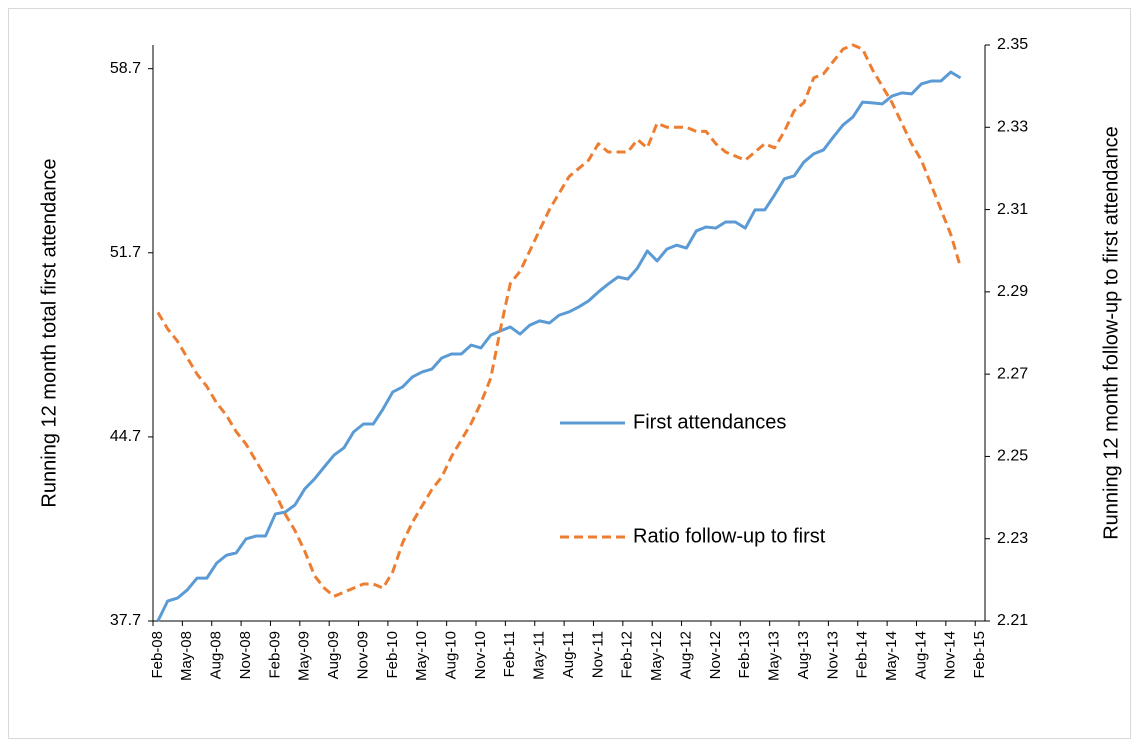 The width and height of the screenshot is (1141, 749). What do you see at coordinates (49, 332) in the screenshot?
I see `y-axis-title: Running 12 month total first attendance` at bounding box center [49, 332].